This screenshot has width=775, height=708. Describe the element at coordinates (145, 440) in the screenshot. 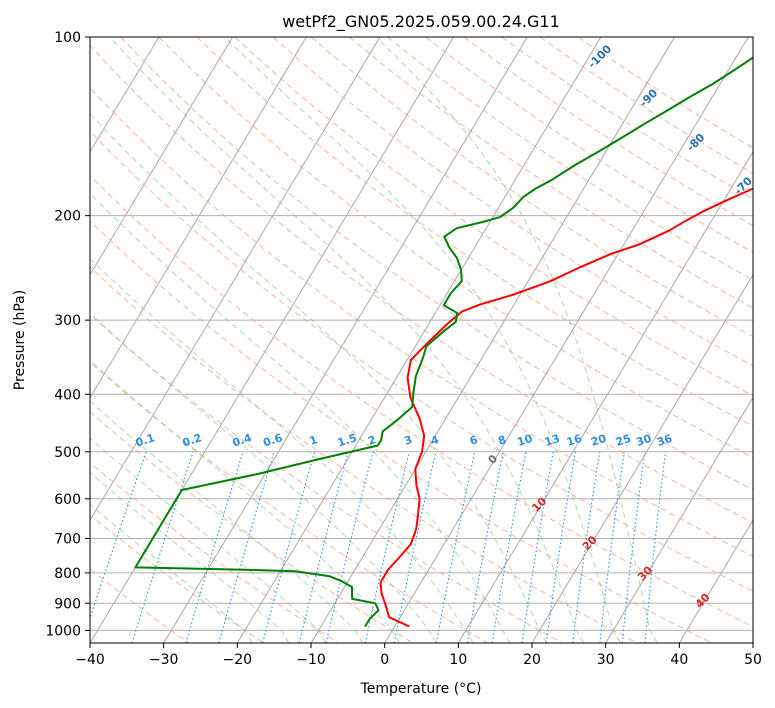

I see `mixing-ratio-label: 0.1` at that location.